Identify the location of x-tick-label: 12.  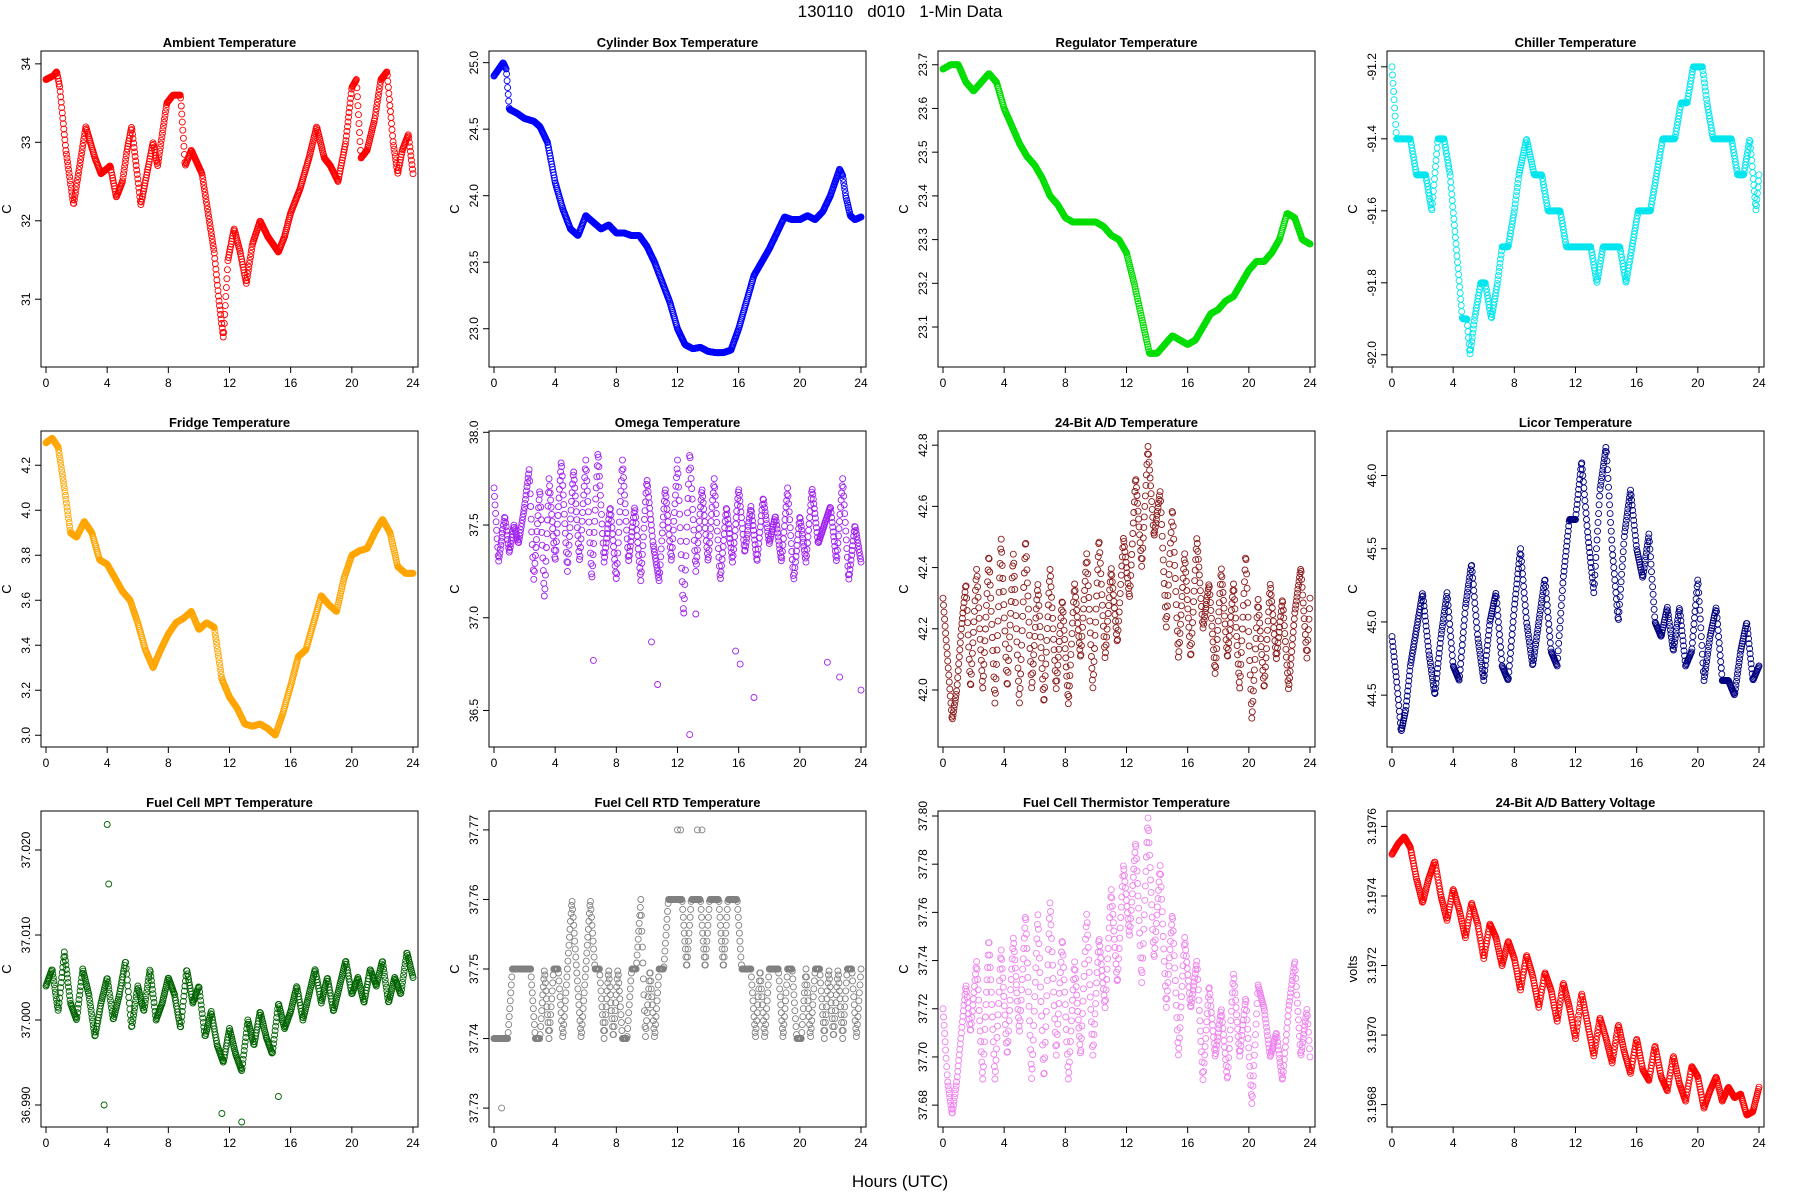
(678, 383).